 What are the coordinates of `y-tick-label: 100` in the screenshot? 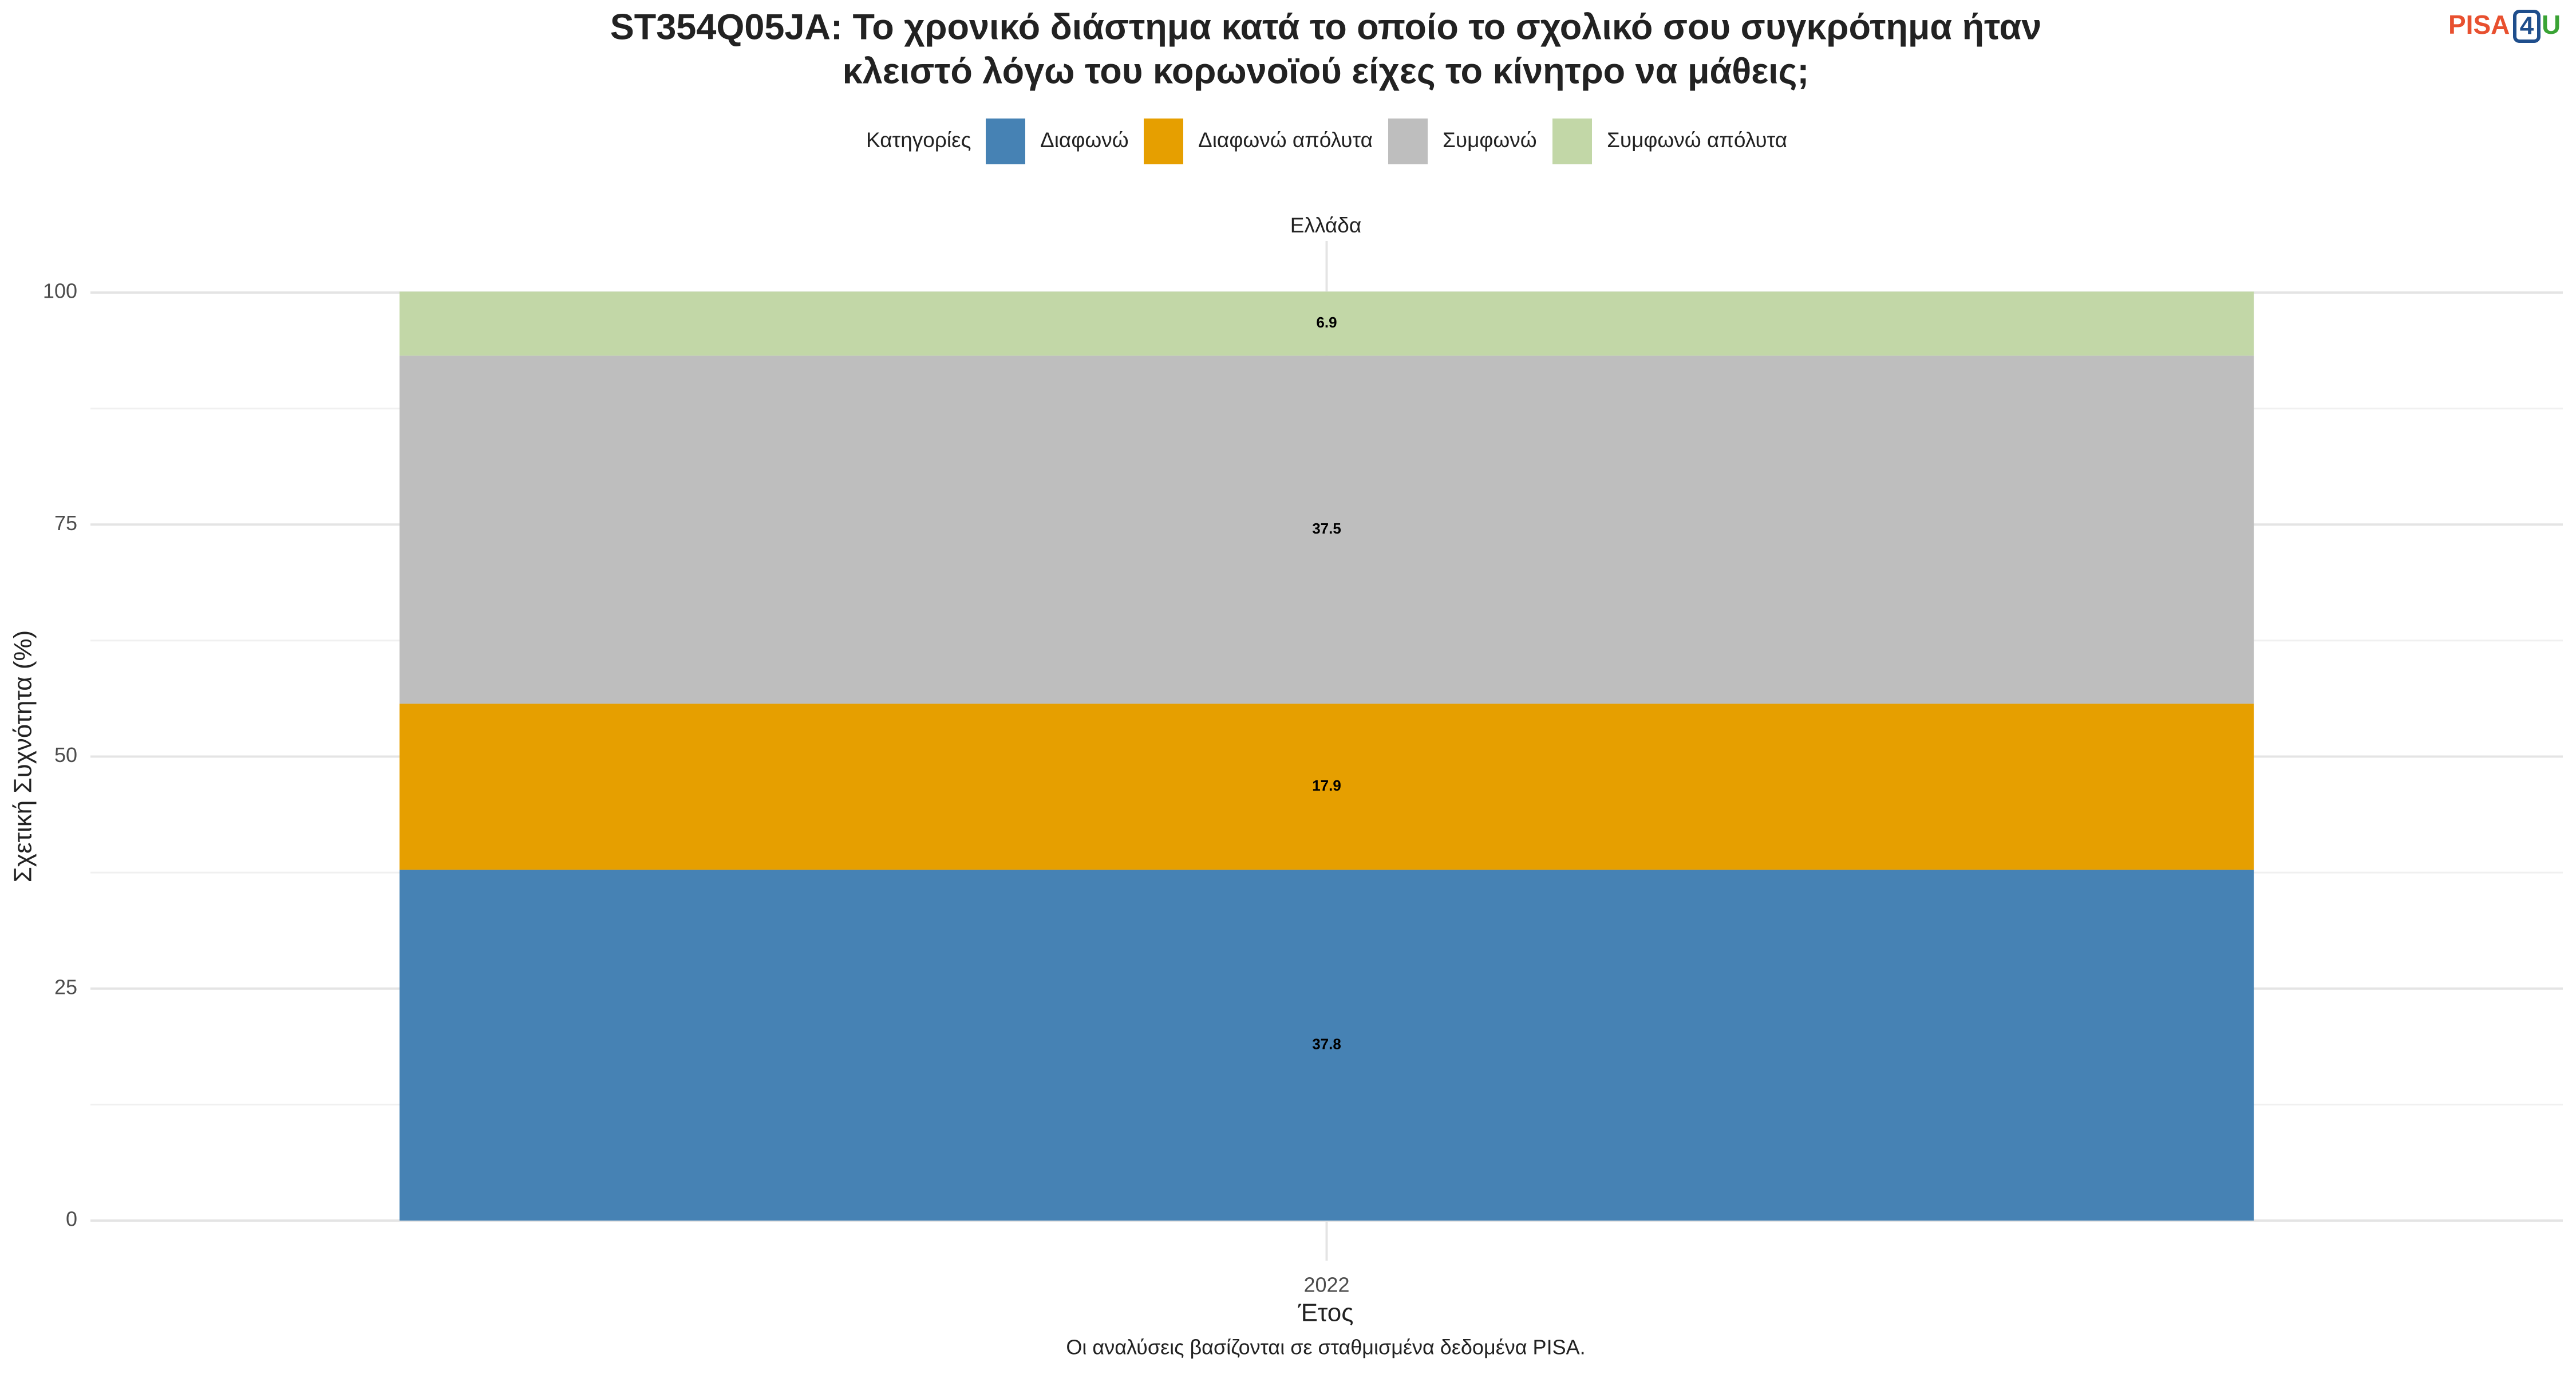 It's located at (60, 291).